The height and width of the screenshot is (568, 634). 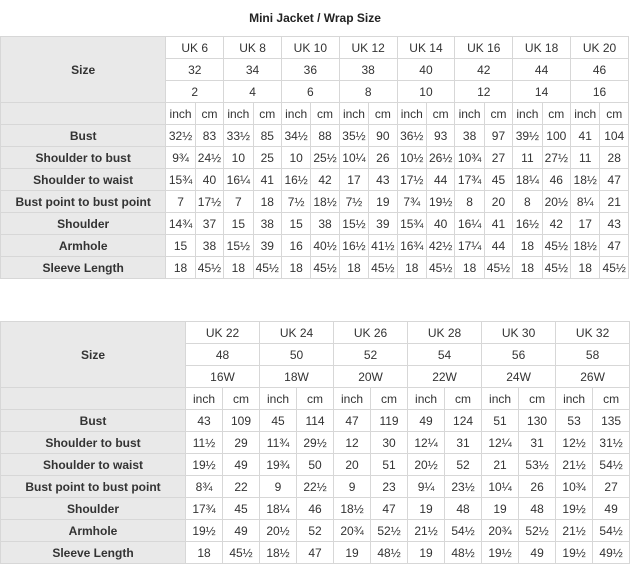 What do you see at coordinates (241, 420) in the screenshot?
I see `measurement-value: 109` at bounding box center [241, 420].